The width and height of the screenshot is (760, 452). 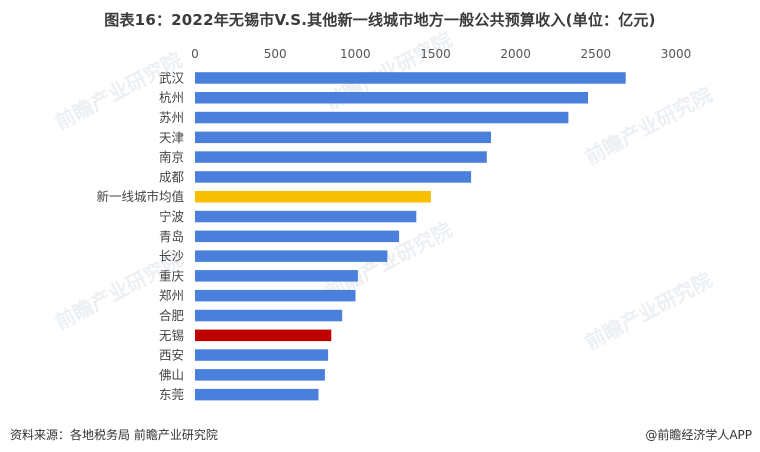 What do you see at coordinates (114, 435) in the screenshot?
I see `source-note: 资料来源：各地税务局 前瞻产业研究院` at bounding box center [114, 435].